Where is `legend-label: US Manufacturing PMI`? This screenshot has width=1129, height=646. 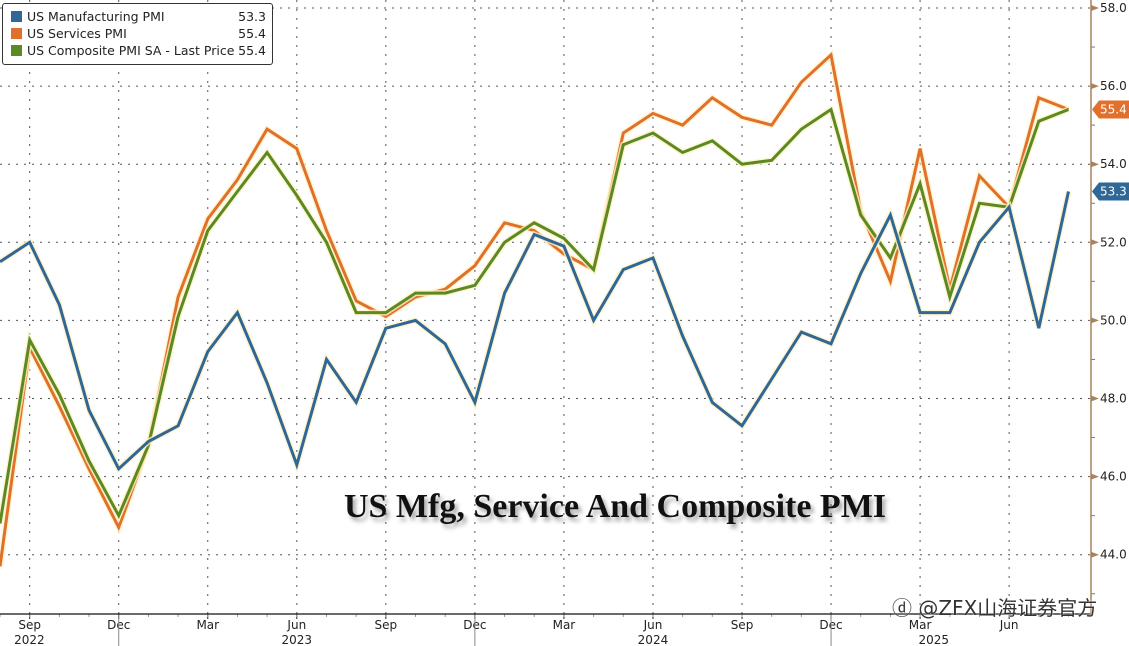 legend-label: US Manufacturing PMI is located at coordinates (96, 16).